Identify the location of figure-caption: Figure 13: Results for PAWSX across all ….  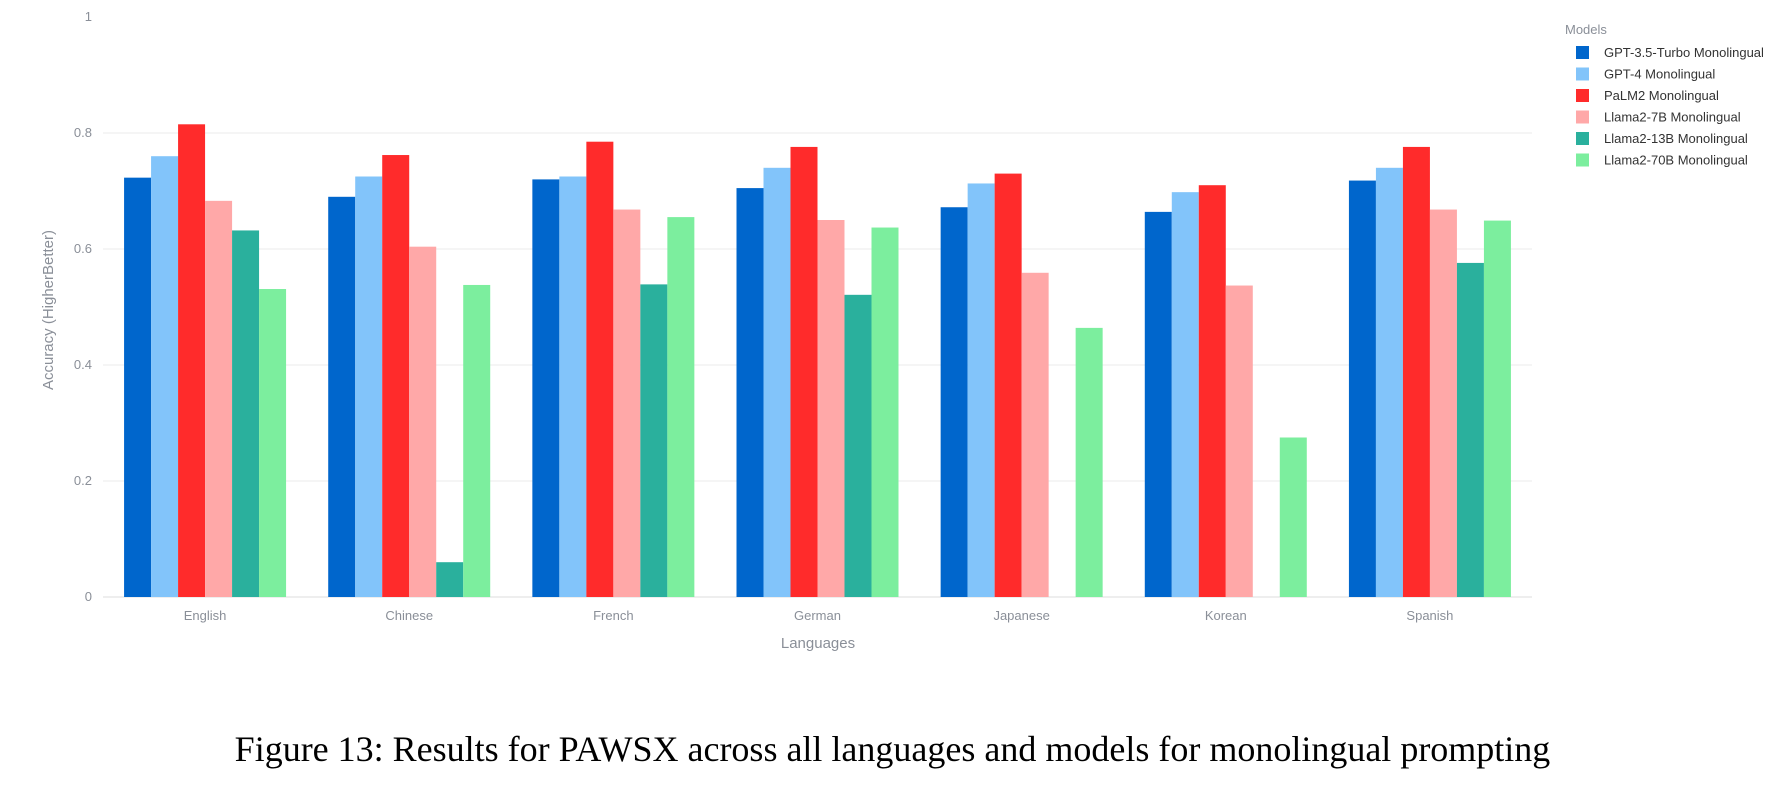
(892, 749).